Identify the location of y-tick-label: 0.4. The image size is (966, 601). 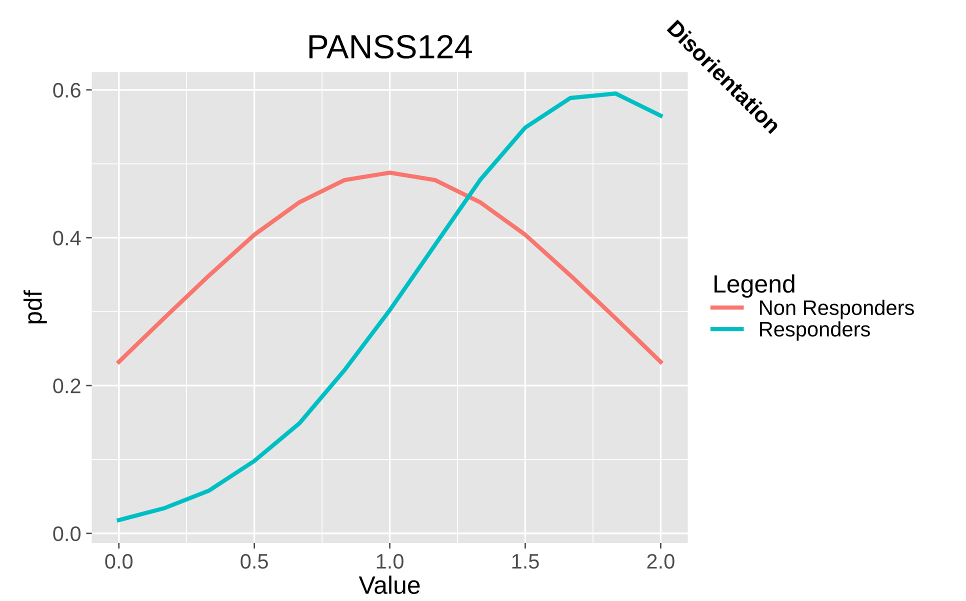
(67, 238).